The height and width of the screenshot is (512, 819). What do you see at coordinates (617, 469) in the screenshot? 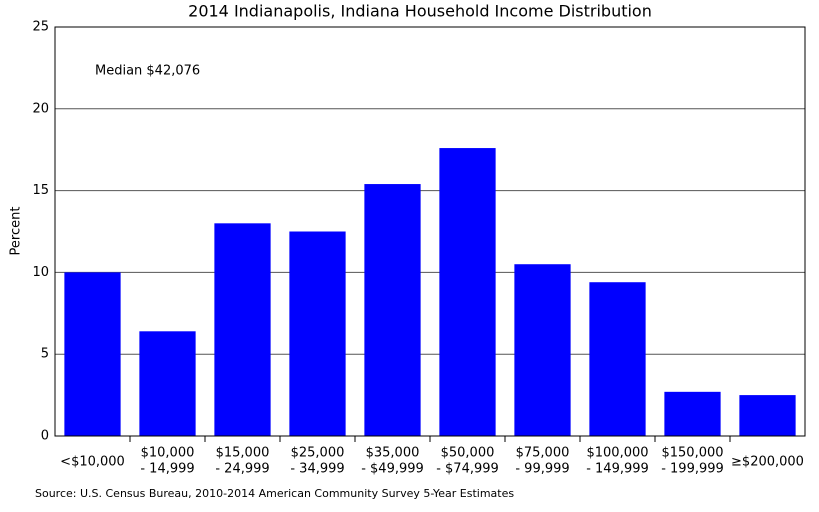
I see `x-tick-label: - 149,999` at bounding box center [617, 469].